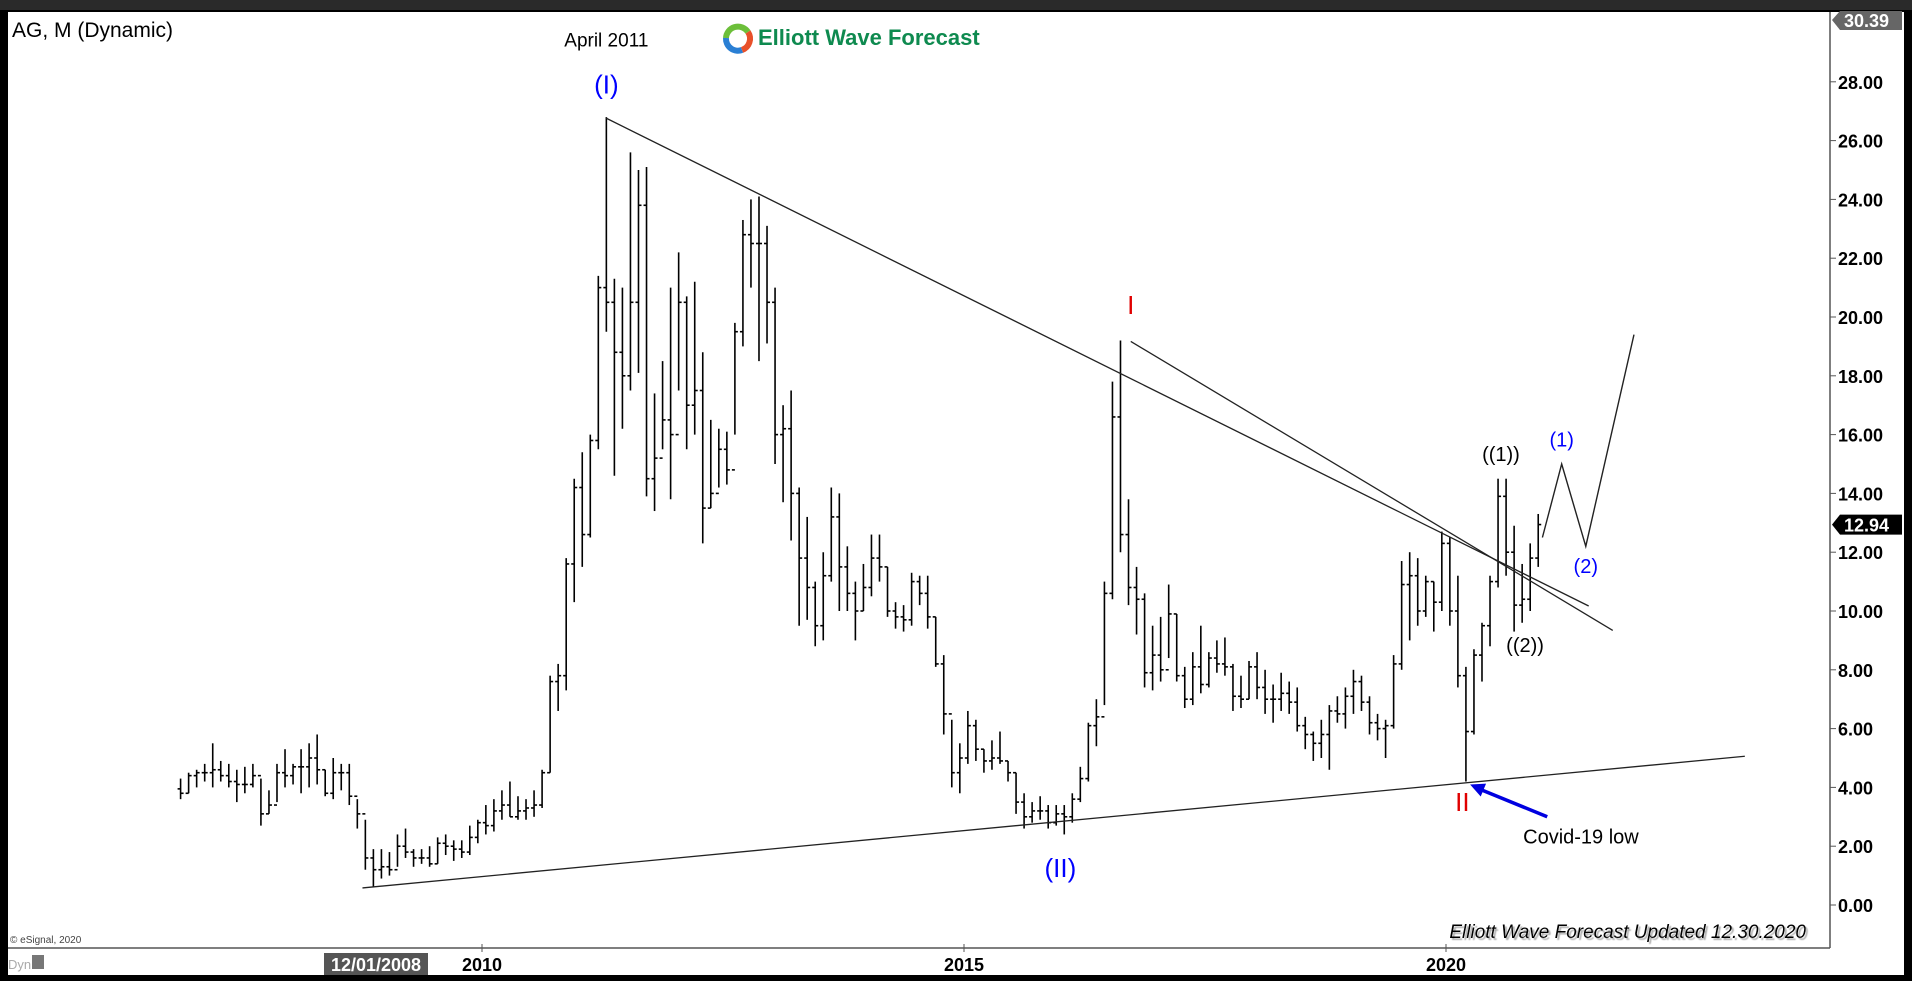 The image size is (1912, 981). What do you see at coordinates (738, 38) in the screenshot?
I see `logo-icon` at bounding box center [738, 38].